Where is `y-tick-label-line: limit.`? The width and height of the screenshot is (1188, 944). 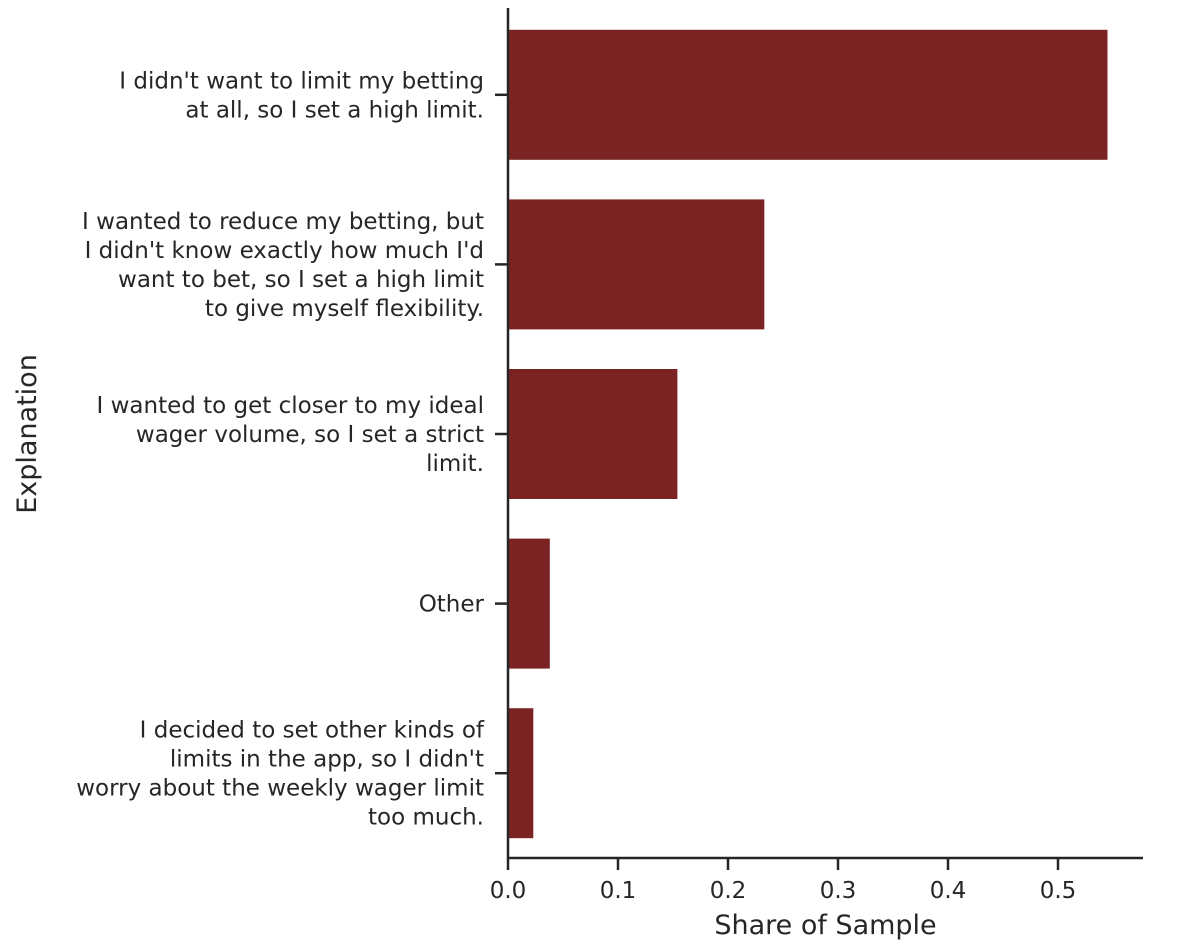
y-tick-label-line: limit. is located at coordinates (455, 464).